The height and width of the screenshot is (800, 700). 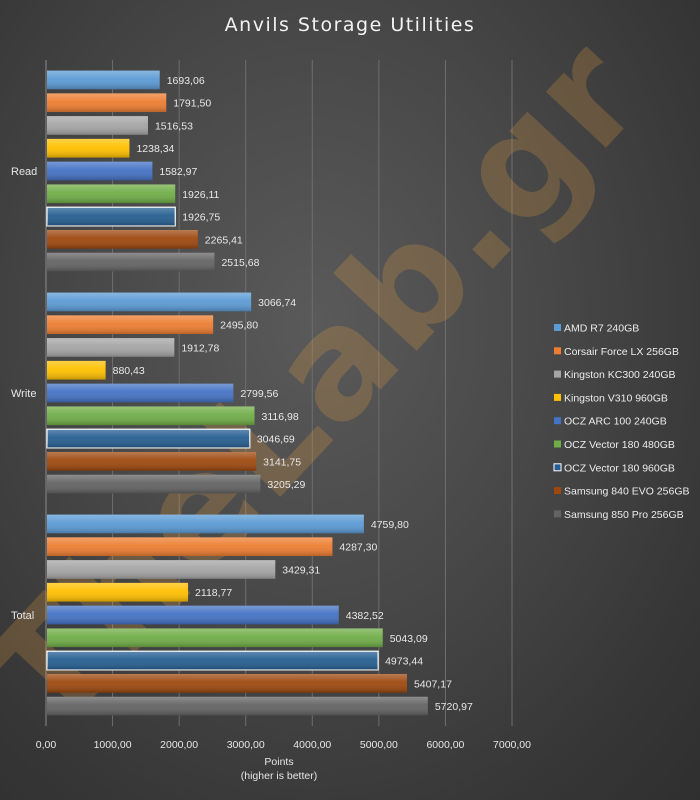 What do you see at coordinates (155, 149) in the screenshot?
I see `data-label: 1238,34` at bounding box center [155, 149].